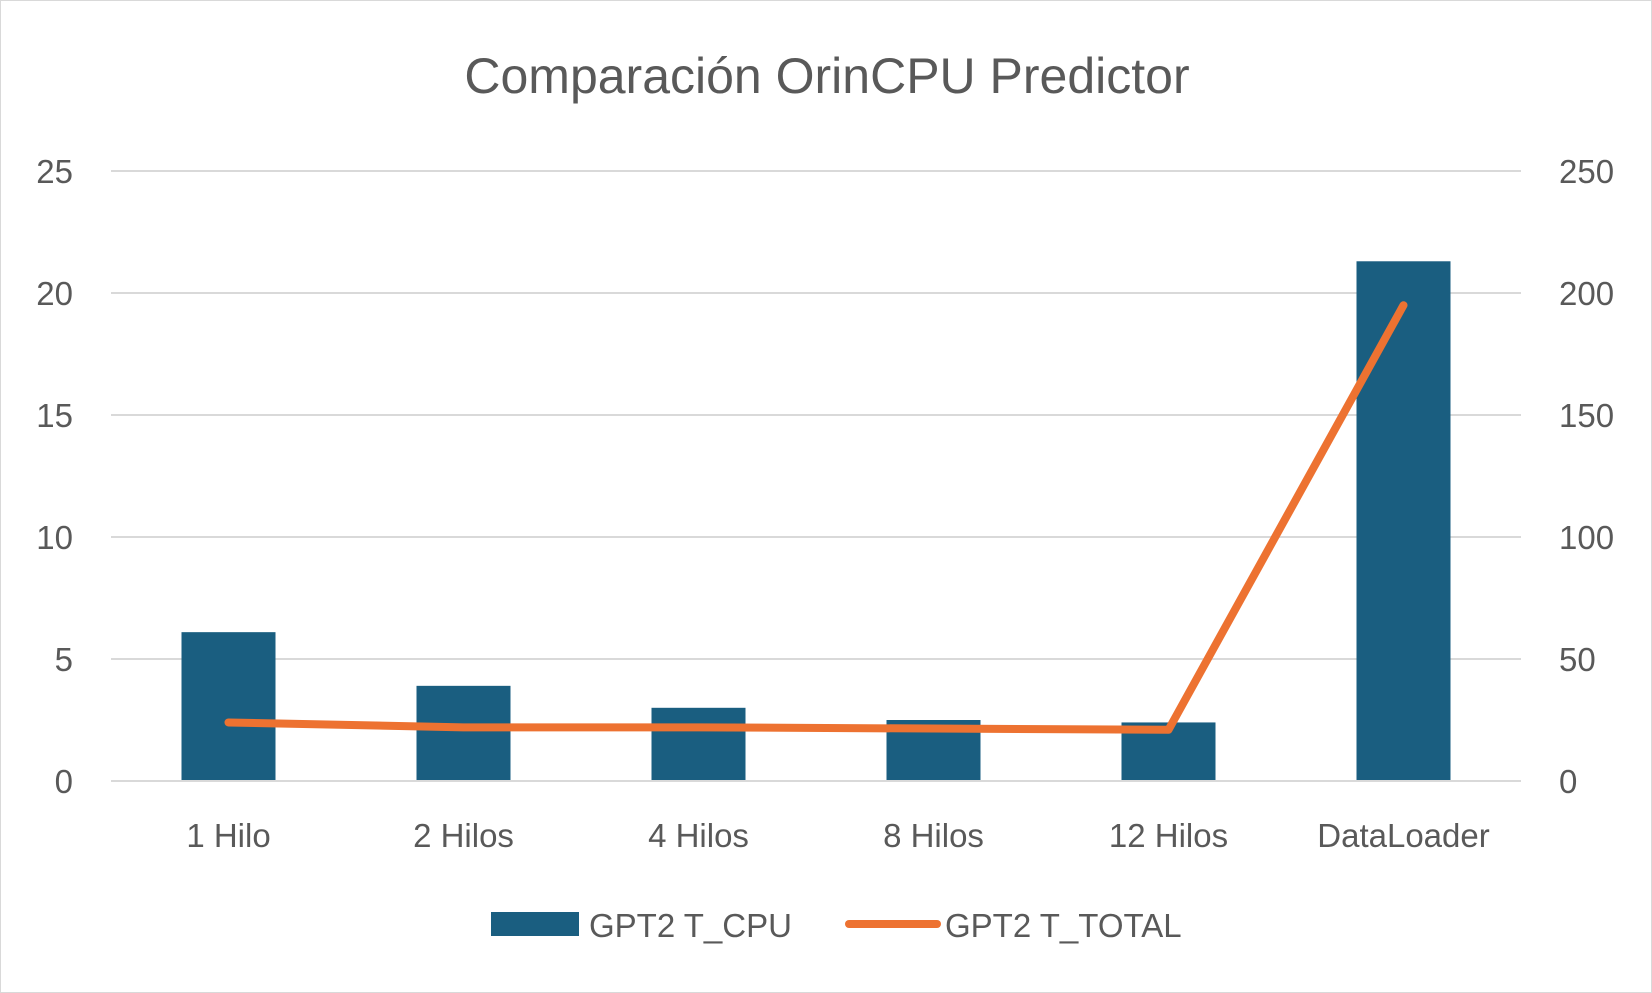  Describe the element at coordinates (690, 925) in the screenshot. I see `legend-label-bar: GPT2 T_CPU` at that location.